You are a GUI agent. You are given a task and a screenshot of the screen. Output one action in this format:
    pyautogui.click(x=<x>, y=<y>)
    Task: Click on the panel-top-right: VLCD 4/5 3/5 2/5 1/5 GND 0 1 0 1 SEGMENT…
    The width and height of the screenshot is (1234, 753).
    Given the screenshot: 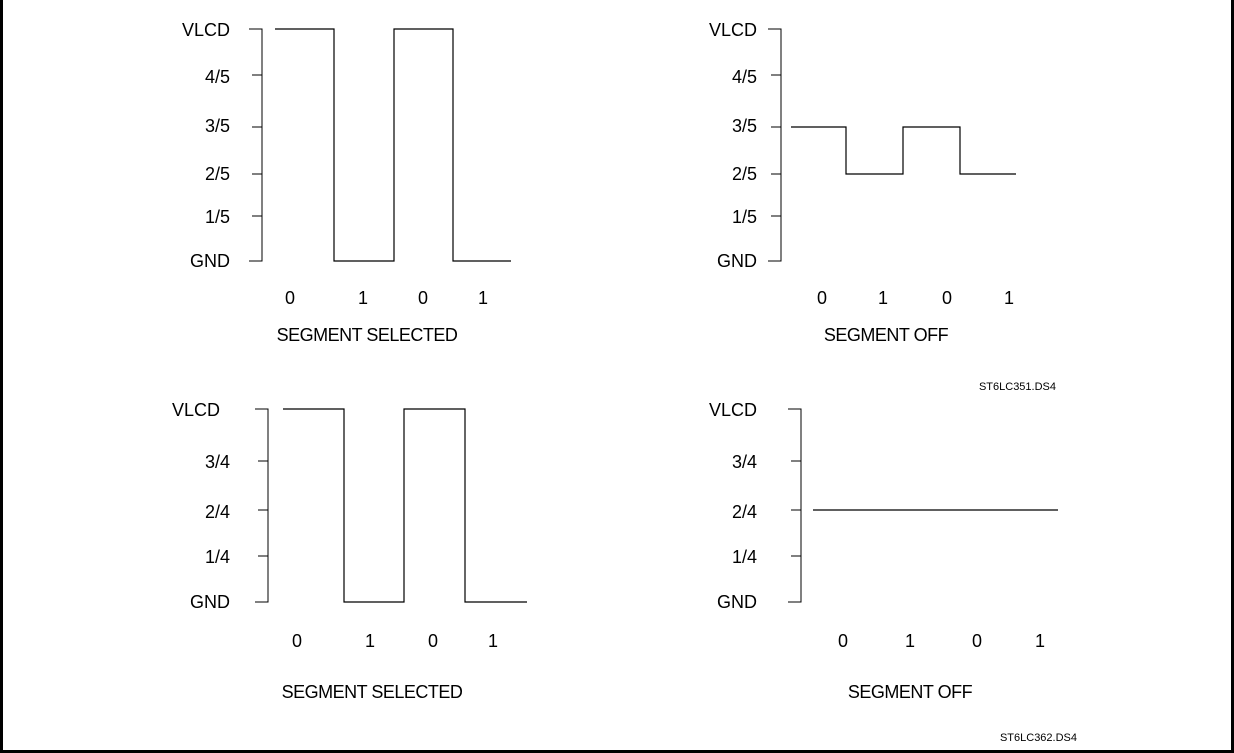 What is the action you would take?
    pyautogui.click(x=882, y=206)
    